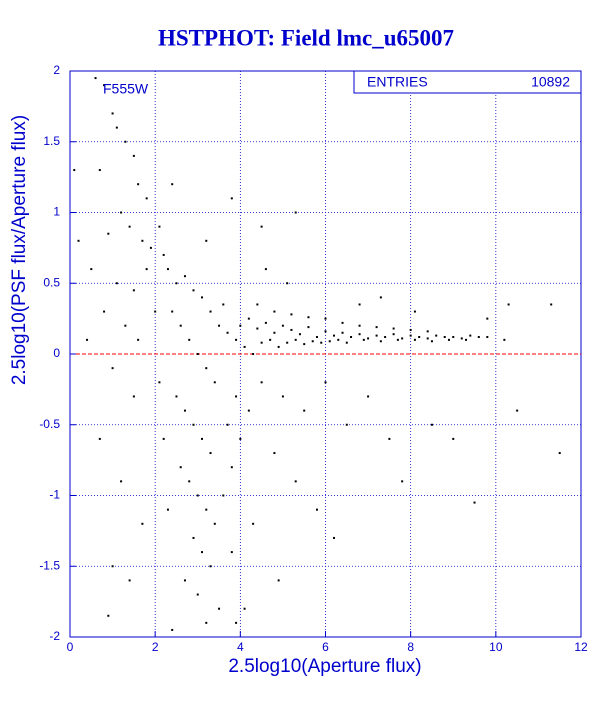 The width and height of the screenshot is (612, 709). What do you see at coordinates (126, 89) in the screenshot?
I see `filter-label: F555W` at bounding box center [126, 89].